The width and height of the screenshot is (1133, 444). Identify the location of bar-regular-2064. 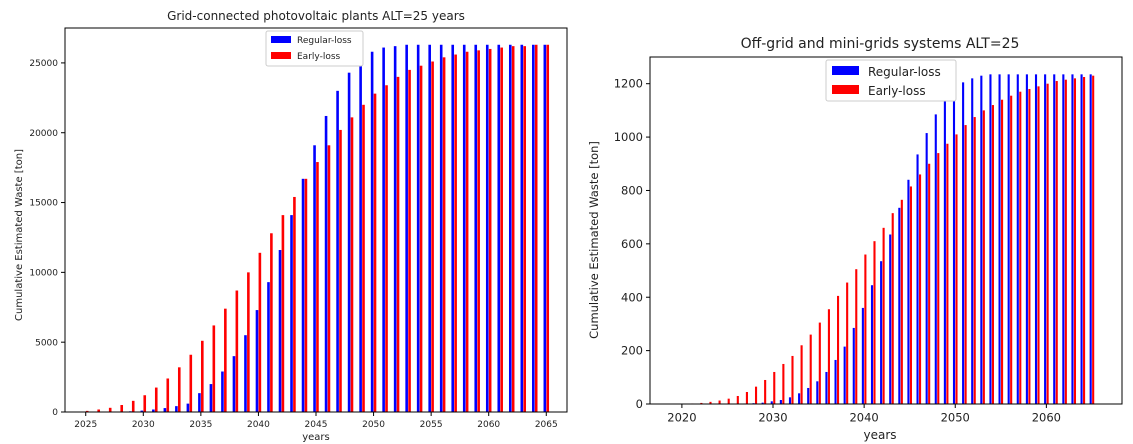
(1081, 239).